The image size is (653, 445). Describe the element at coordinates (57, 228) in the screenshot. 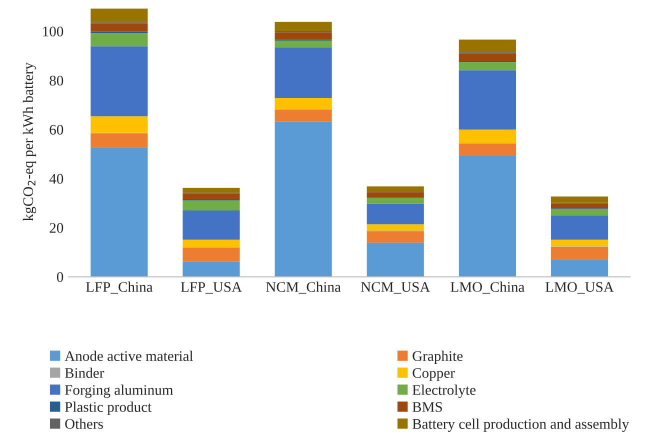

I see `y-tick-label: 20` at that location.